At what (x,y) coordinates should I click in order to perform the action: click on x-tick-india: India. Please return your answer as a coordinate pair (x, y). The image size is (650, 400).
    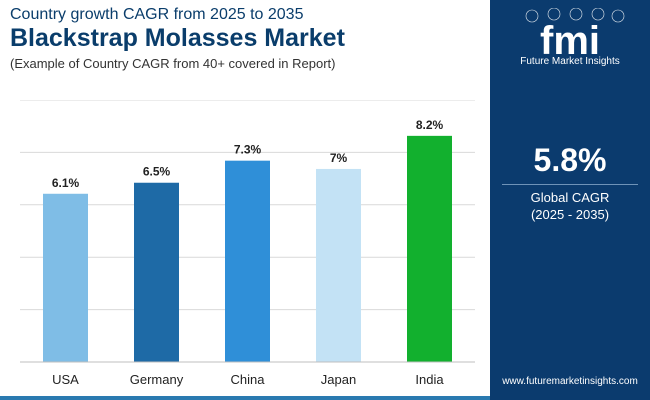
    Looking at the image, I should click on (429, 379).